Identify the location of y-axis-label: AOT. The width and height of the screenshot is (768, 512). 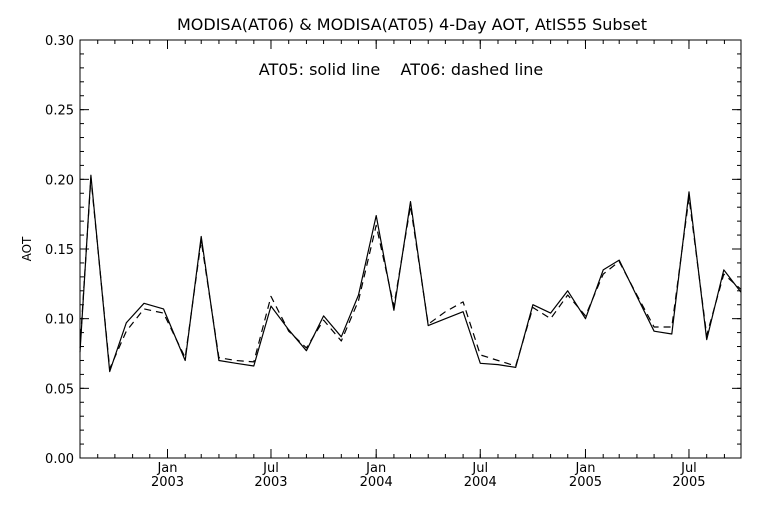
(27, 248).